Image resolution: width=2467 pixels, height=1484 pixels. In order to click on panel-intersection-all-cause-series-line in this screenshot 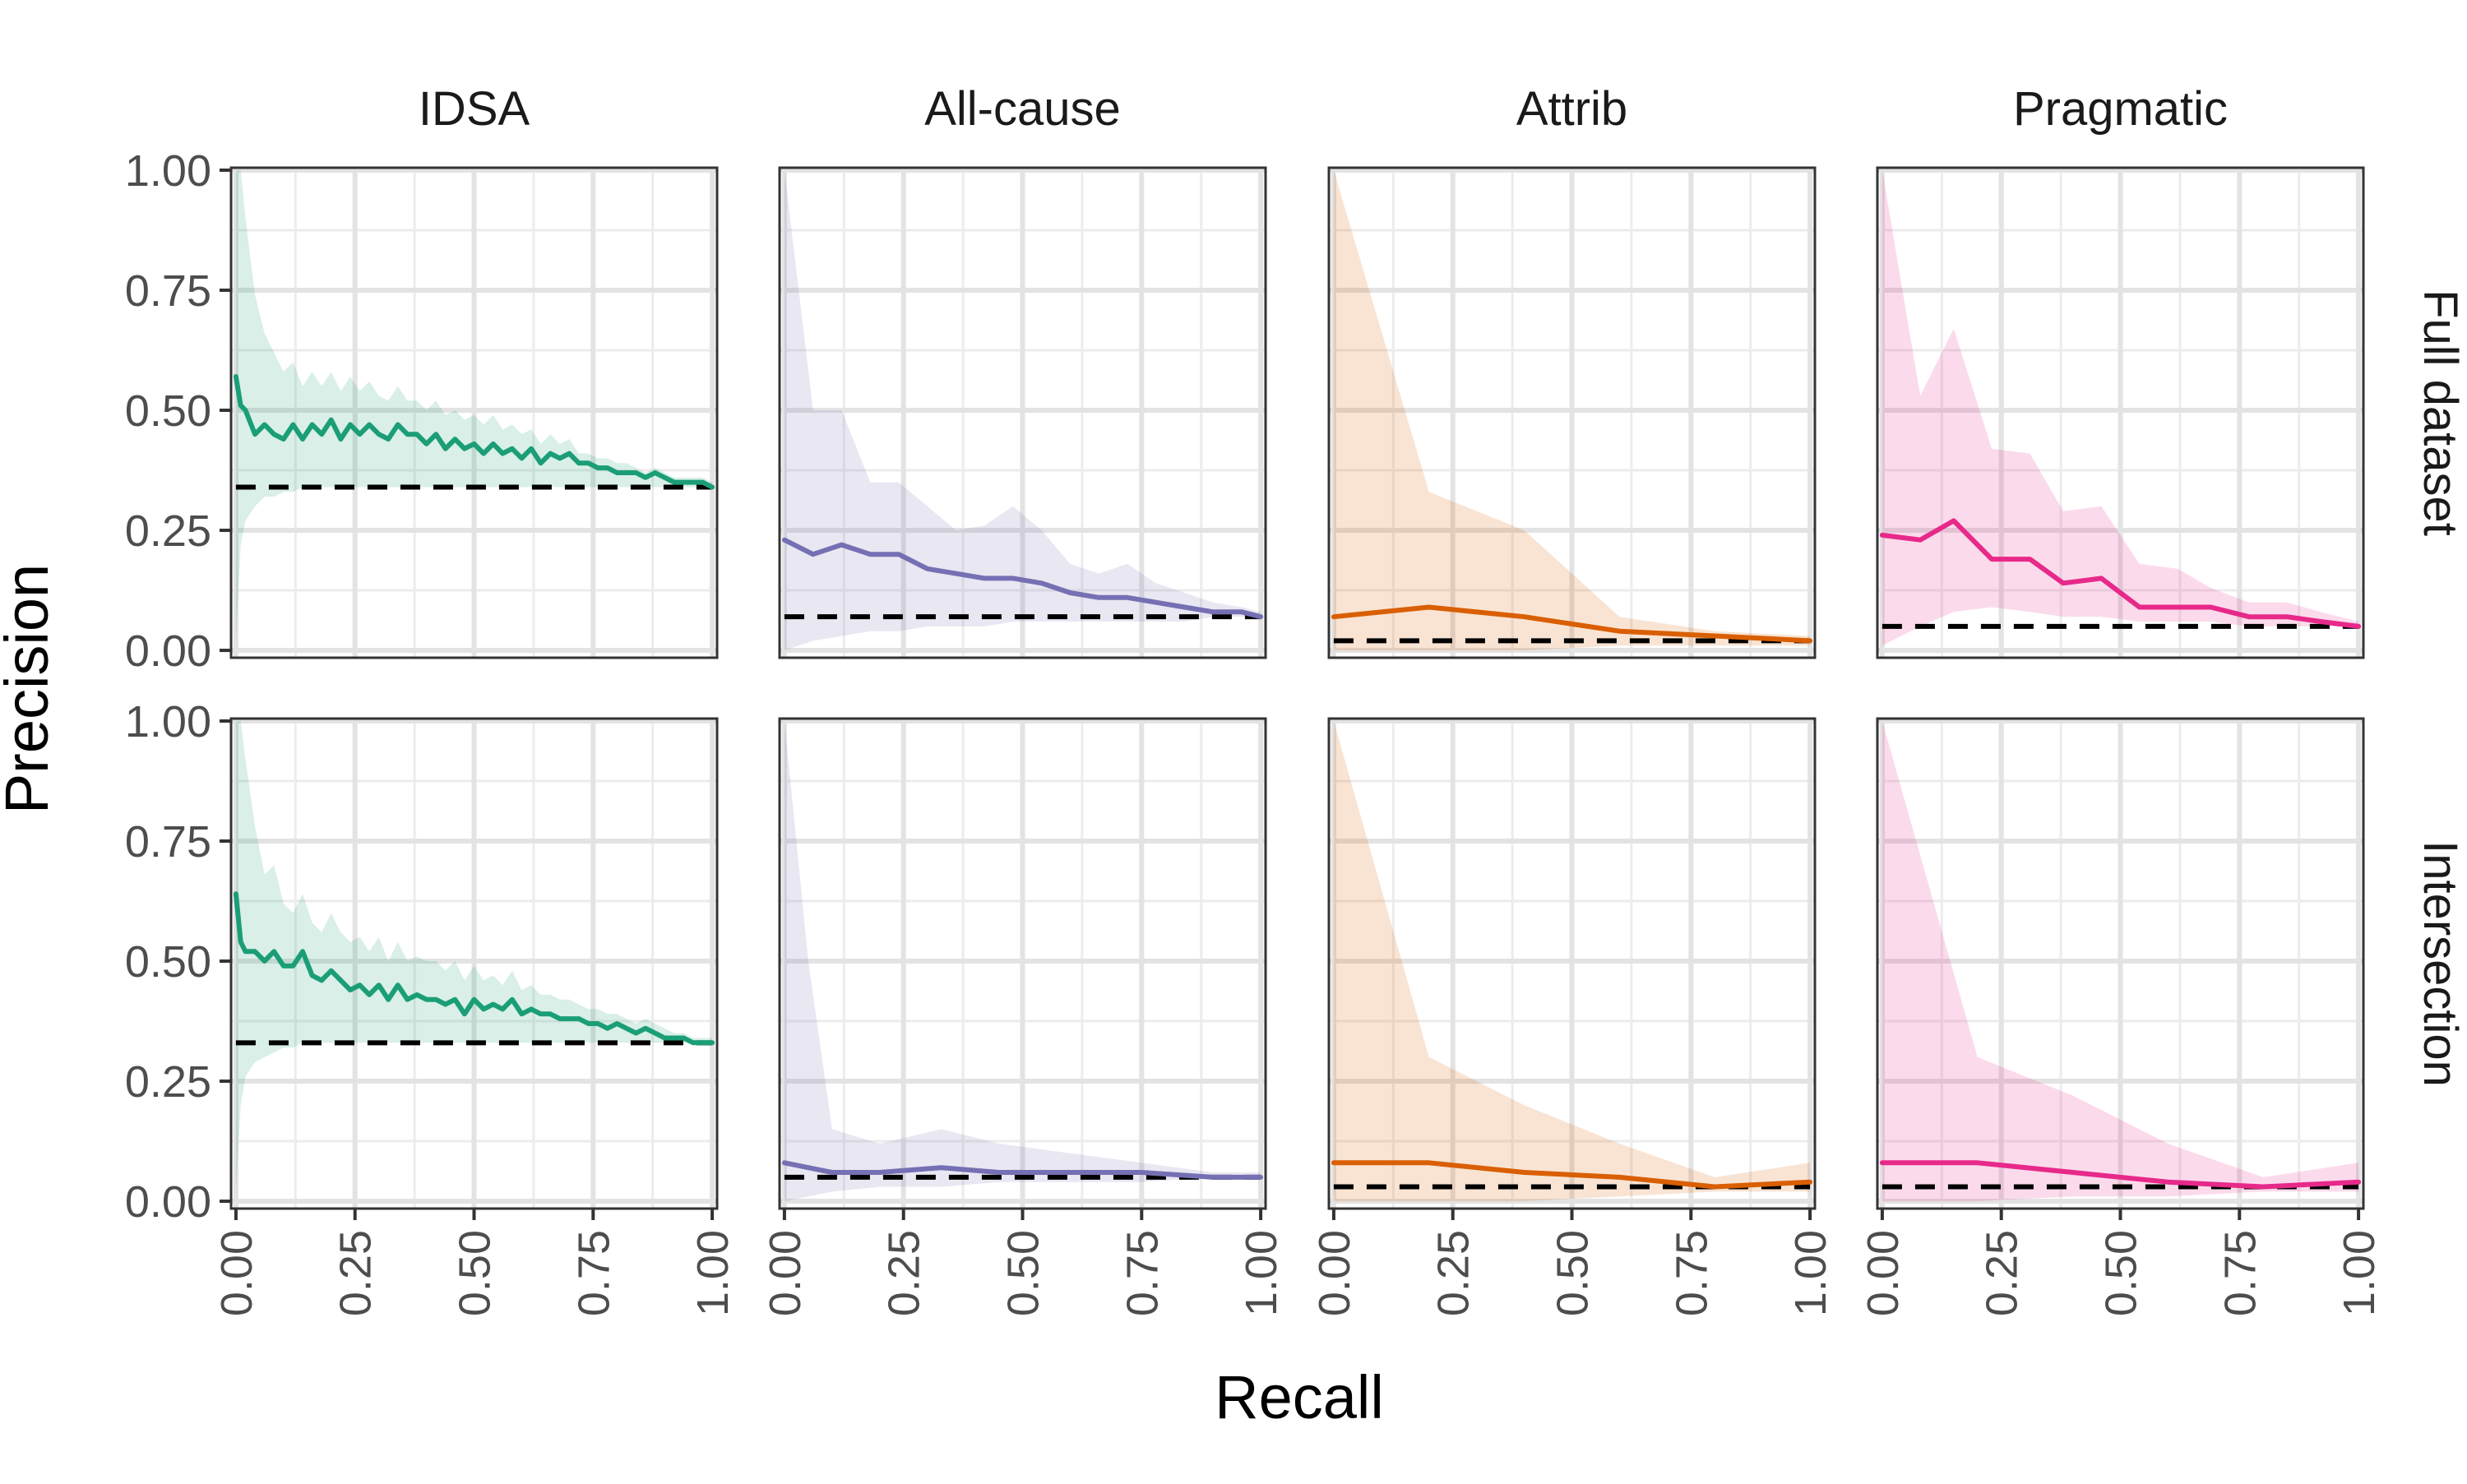, I will do `click(1022, 1170)`.